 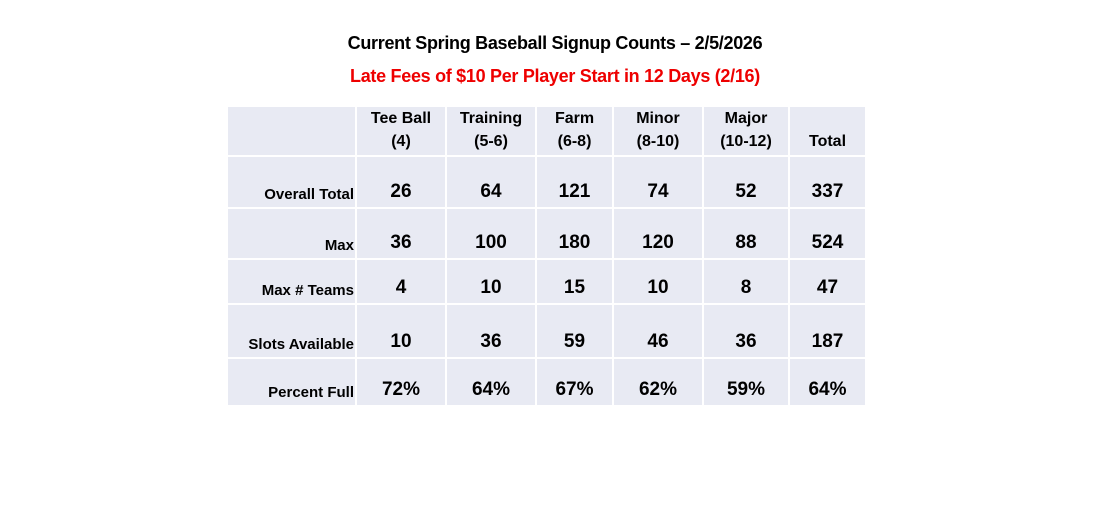 I want to click on table-cell: 46, so click(x=658, y=331).